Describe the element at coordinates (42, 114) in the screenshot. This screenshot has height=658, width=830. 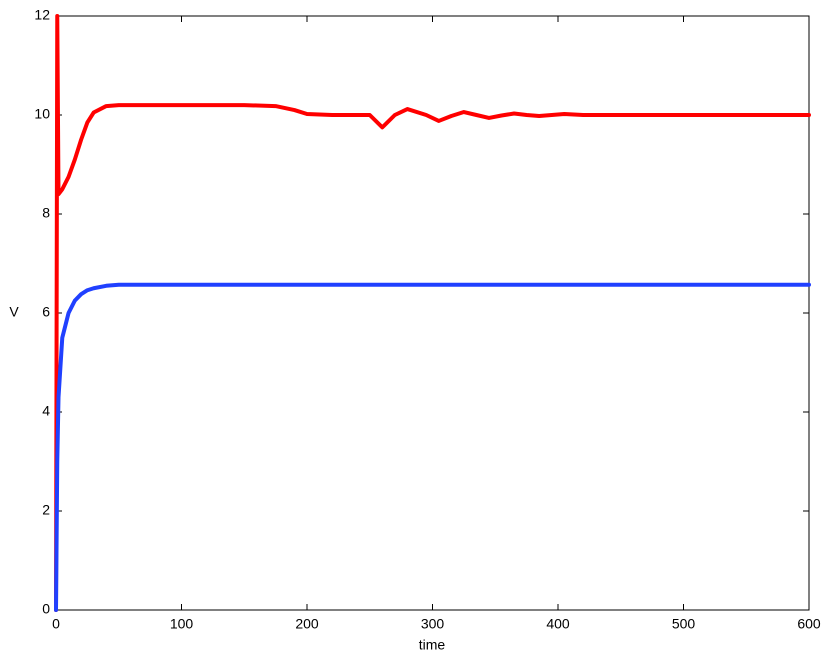
I see `y-tick-label: 10` at that location.